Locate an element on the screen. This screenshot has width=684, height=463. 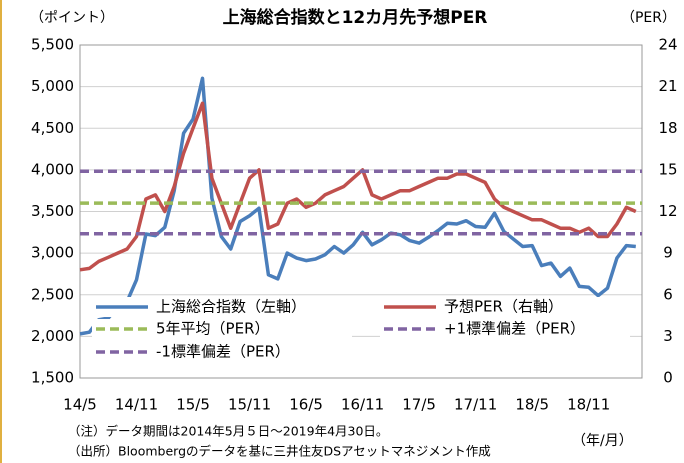
x-tick-label: 18/5 is located at coordinates (532, 405).